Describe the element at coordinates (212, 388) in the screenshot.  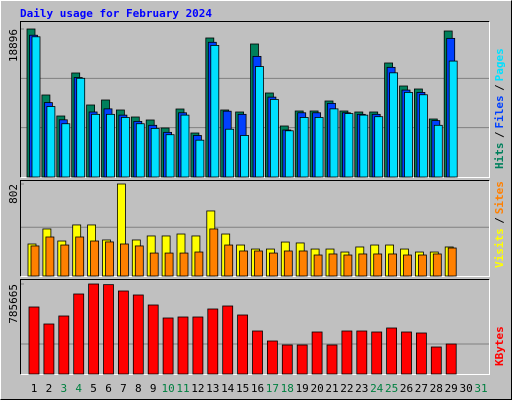
I see `x-tick-label: 13` at that location.